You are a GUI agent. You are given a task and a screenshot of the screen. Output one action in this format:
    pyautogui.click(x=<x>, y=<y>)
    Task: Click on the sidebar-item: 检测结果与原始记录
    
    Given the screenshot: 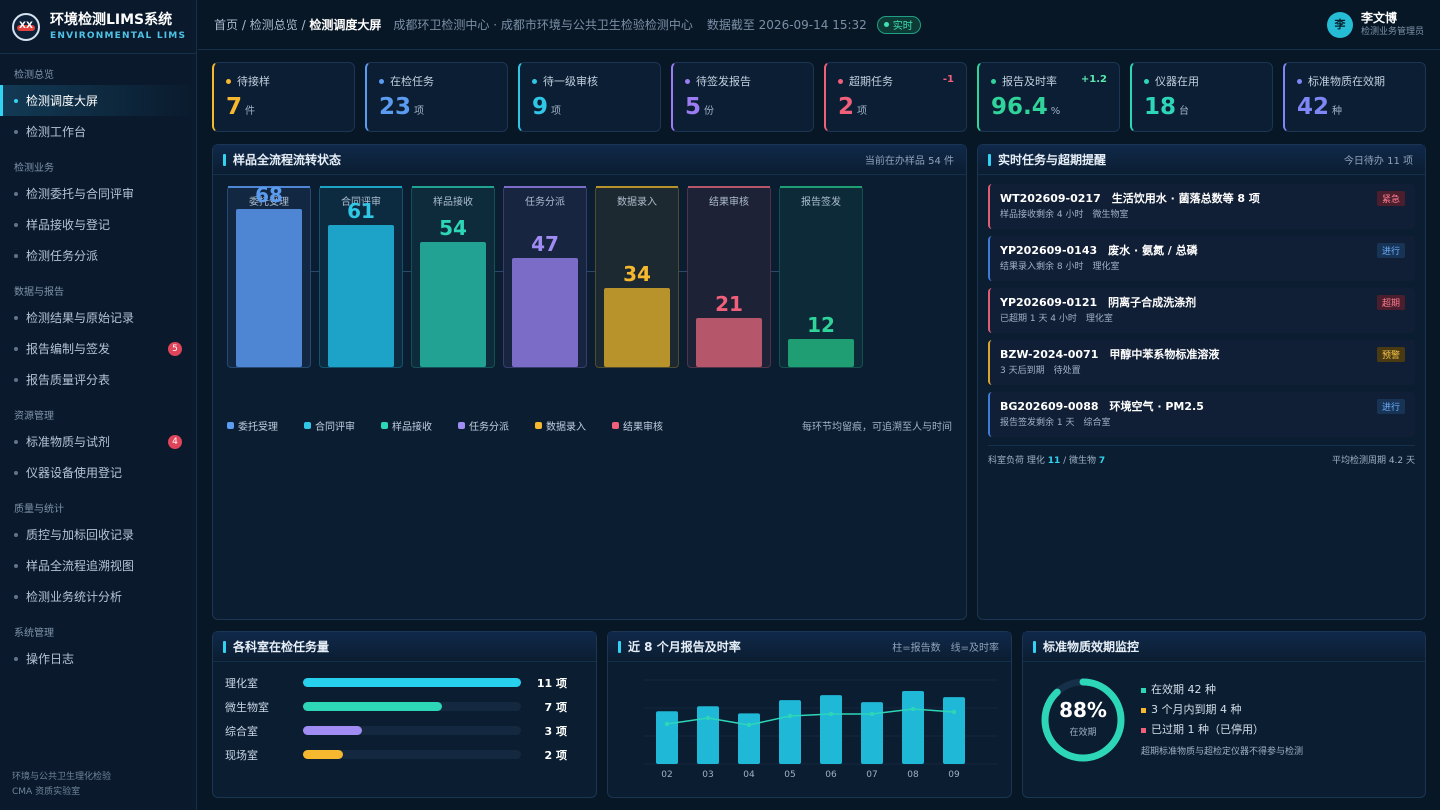 What is the action you would take?
    pyautogui.click(x=98, y=317)
    